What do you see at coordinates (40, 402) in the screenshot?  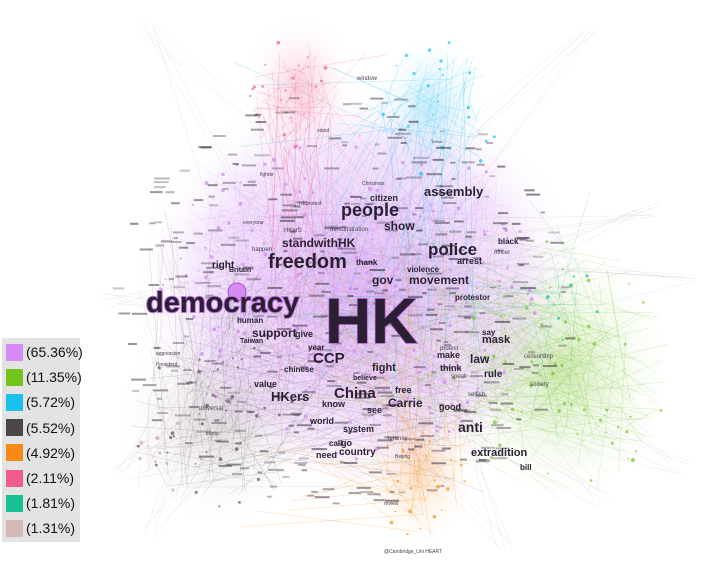 I see `legend-item: (5.72%)` at bounding box center [40, 402].